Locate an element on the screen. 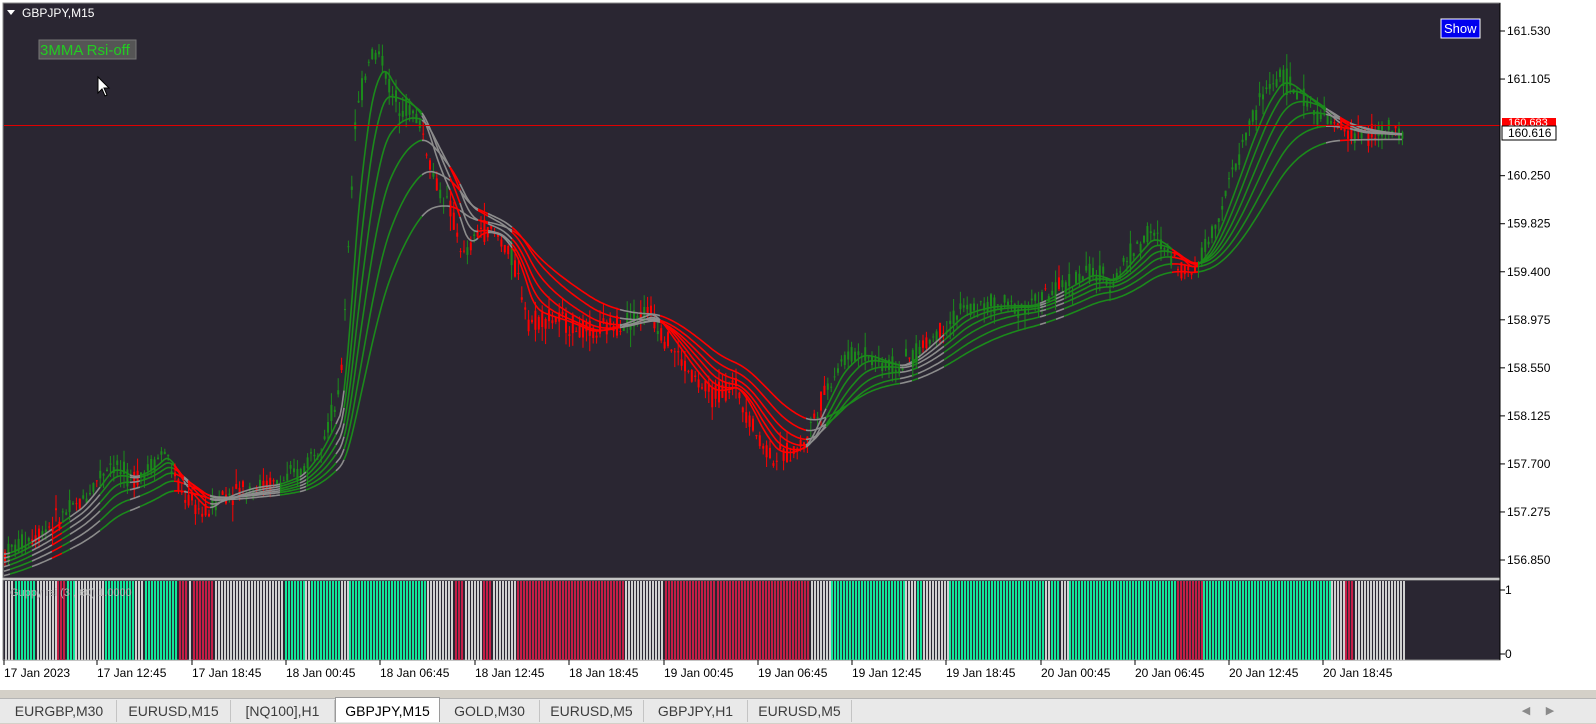  tab-gbpjpy-h1: GBPJPY,H1 is located at coordinates (696, 711).